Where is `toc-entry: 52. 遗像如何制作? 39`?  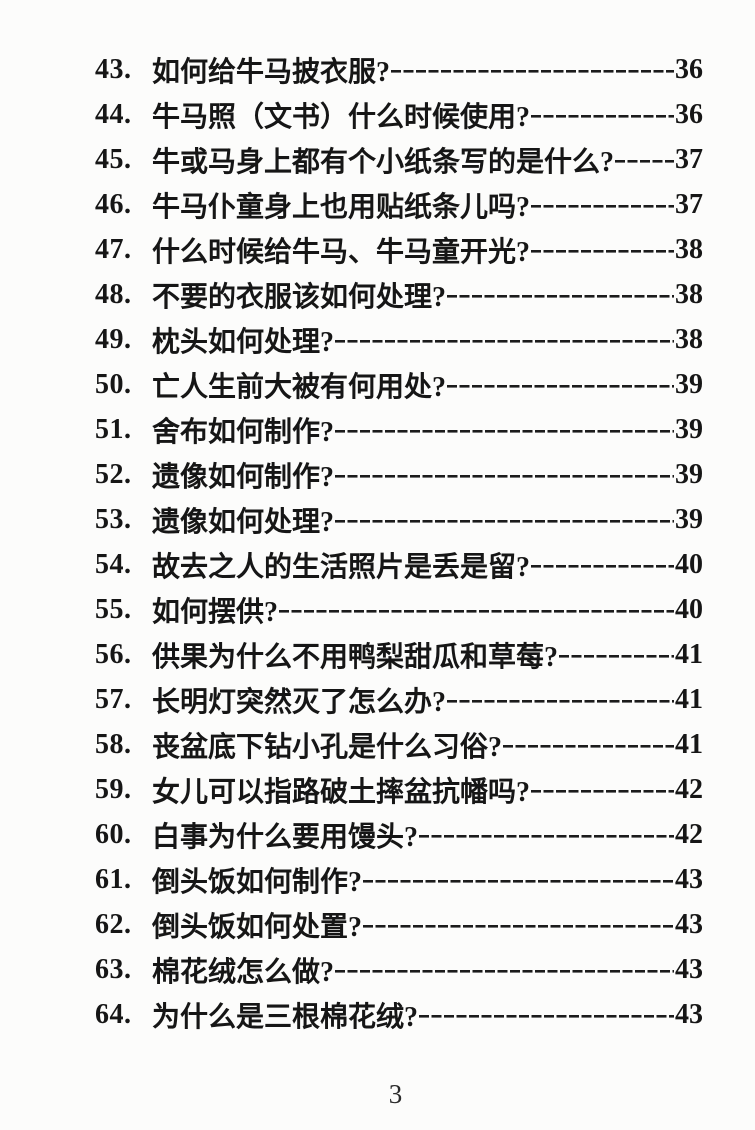
toc-entry: 52. 遗像如何制作? 39 is located at coordinates (399, 474).